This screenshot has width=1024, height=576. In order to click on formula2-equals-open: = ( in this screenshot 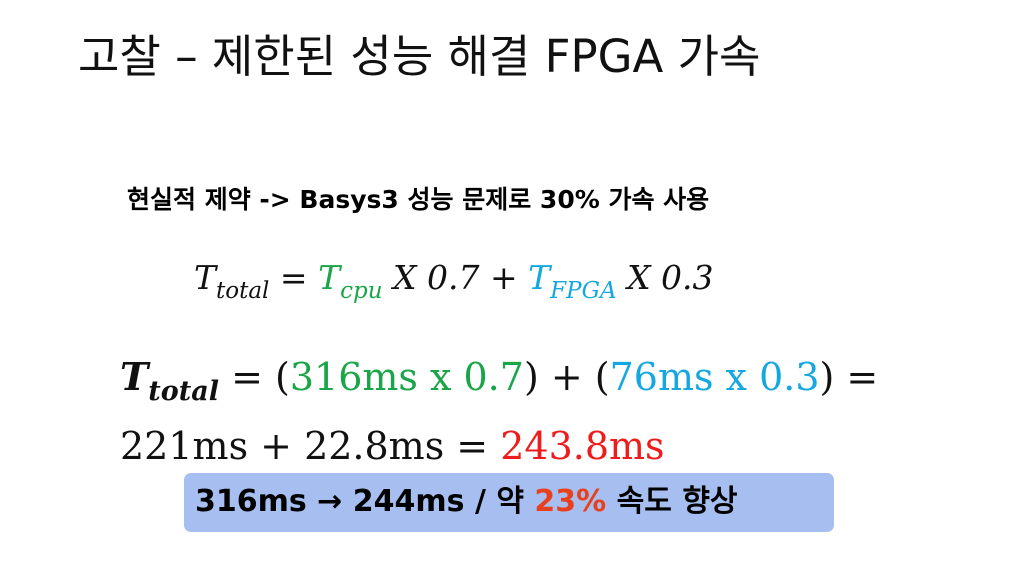, I will do `click(260, 377)`.